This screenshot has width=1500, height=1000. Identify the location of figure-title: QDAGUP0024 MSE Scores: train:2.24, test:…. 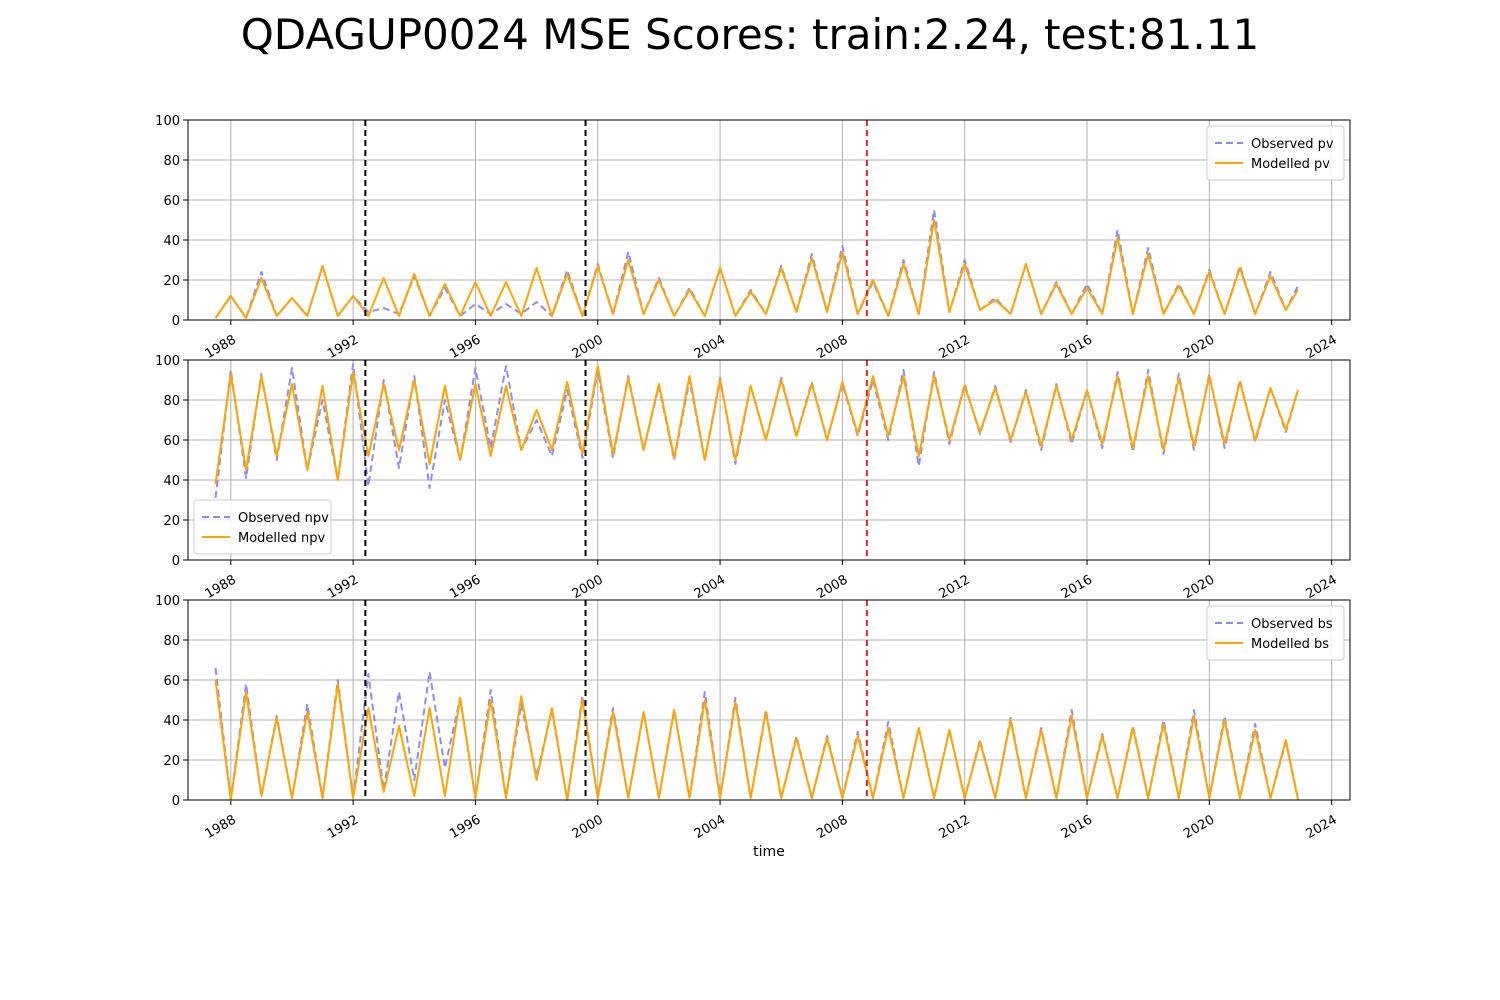
(750, 34).